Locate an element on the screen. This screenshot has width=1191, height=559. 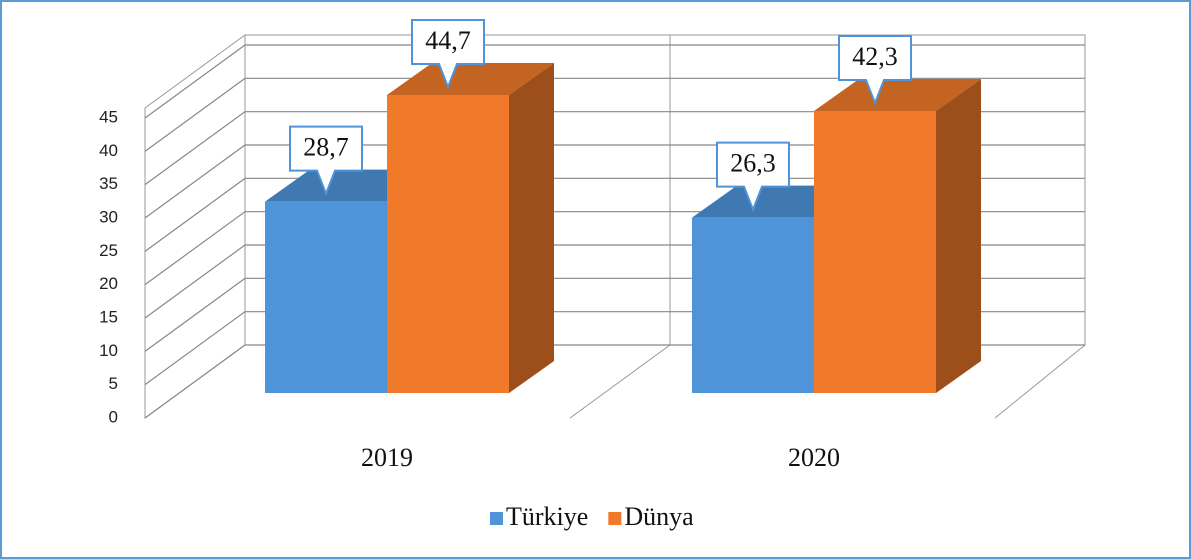
y-tick-label: 40 is located at coordinates (108, 150).